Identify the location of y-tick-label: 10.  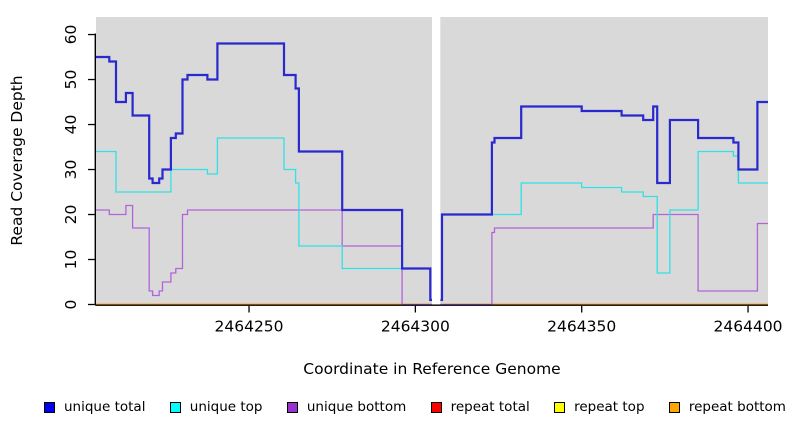
(71, 260).